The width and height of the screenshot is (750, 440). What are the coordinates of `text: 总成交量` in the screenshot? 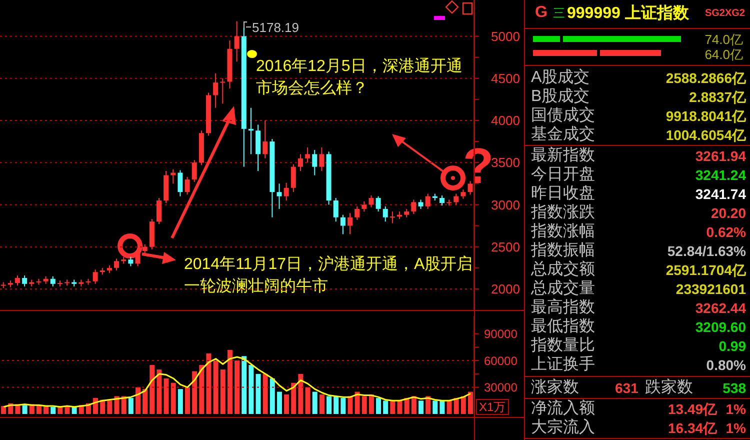 It's located at (563, 288).